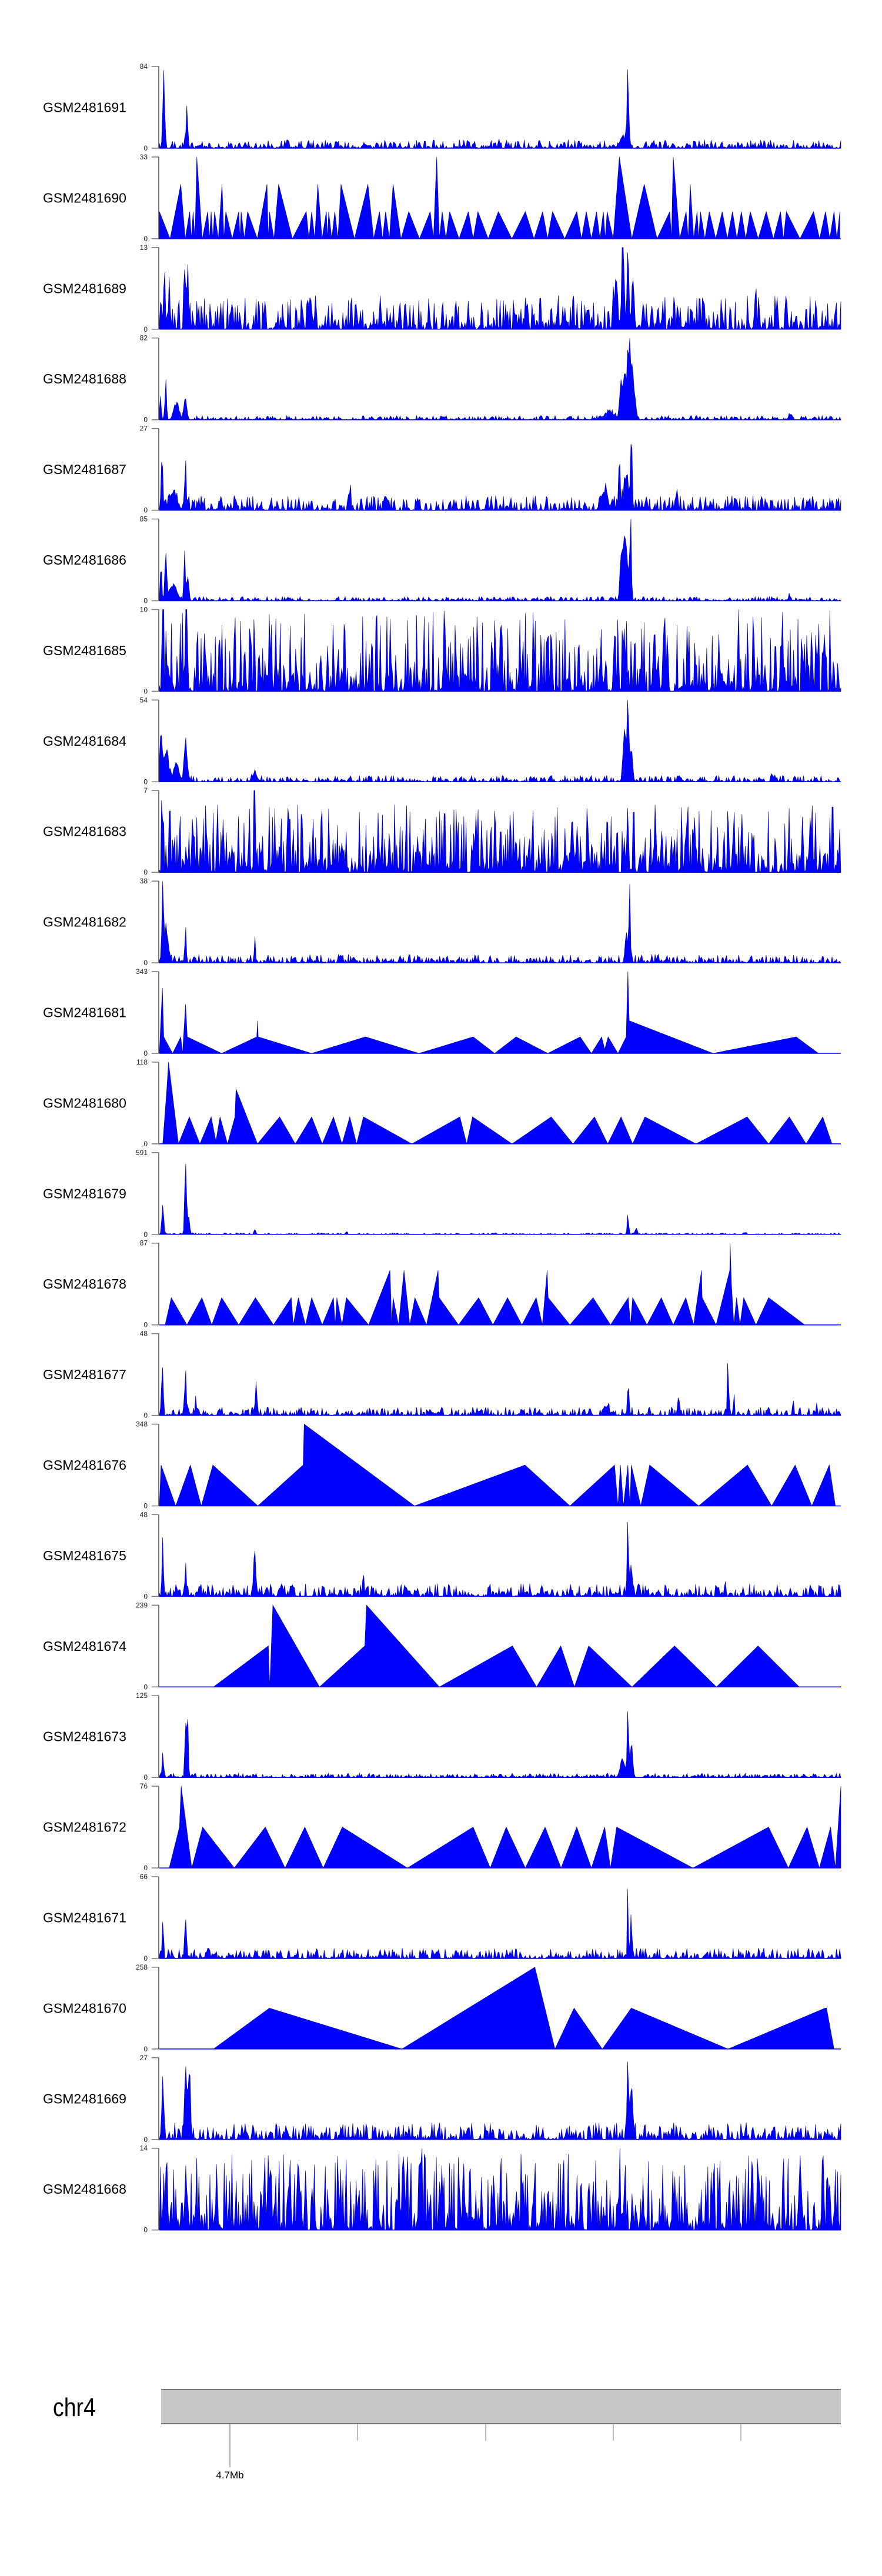 The image size is (882, 2576). Describe the element at coordinates (84, 1736) in the screenshot. I see `track-label: GSM2481673` at that location.